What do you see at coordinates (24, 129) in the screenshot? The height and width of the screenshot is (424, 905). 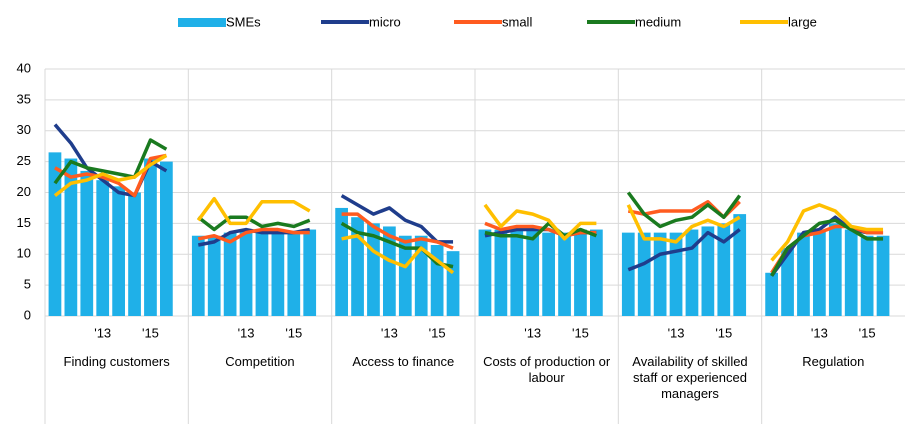 I see `y-tick-label: 30` at bounding box center [24, 129].